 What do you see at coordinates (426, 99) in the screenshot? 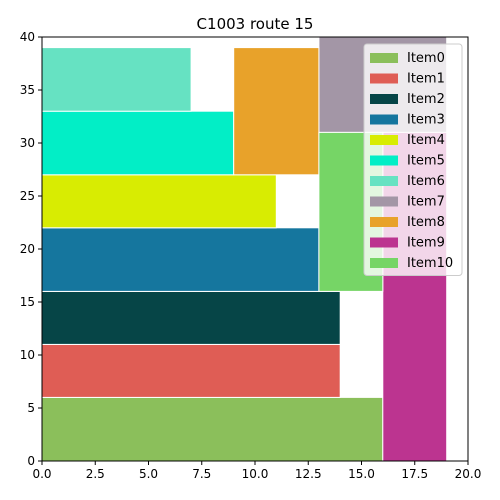
I see `legend-label-item2: Item2` at bounding box center [426, 99].